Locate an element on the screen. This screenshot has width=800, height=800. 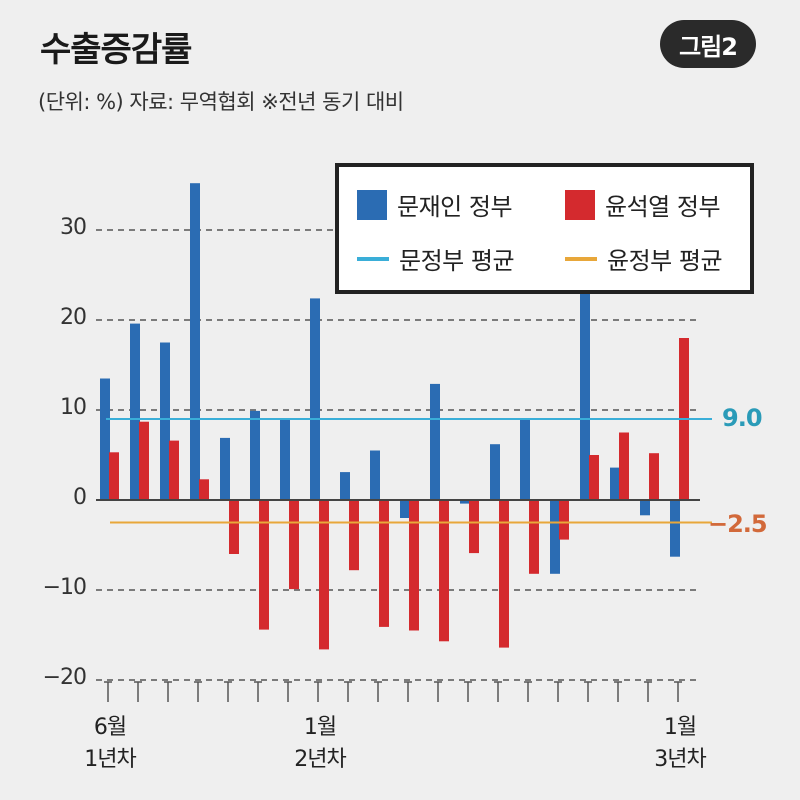
legend: 문재인 정부 윤석열 정부 문정부 평균 윤정부 평균 is located at coordinates (544, 228).